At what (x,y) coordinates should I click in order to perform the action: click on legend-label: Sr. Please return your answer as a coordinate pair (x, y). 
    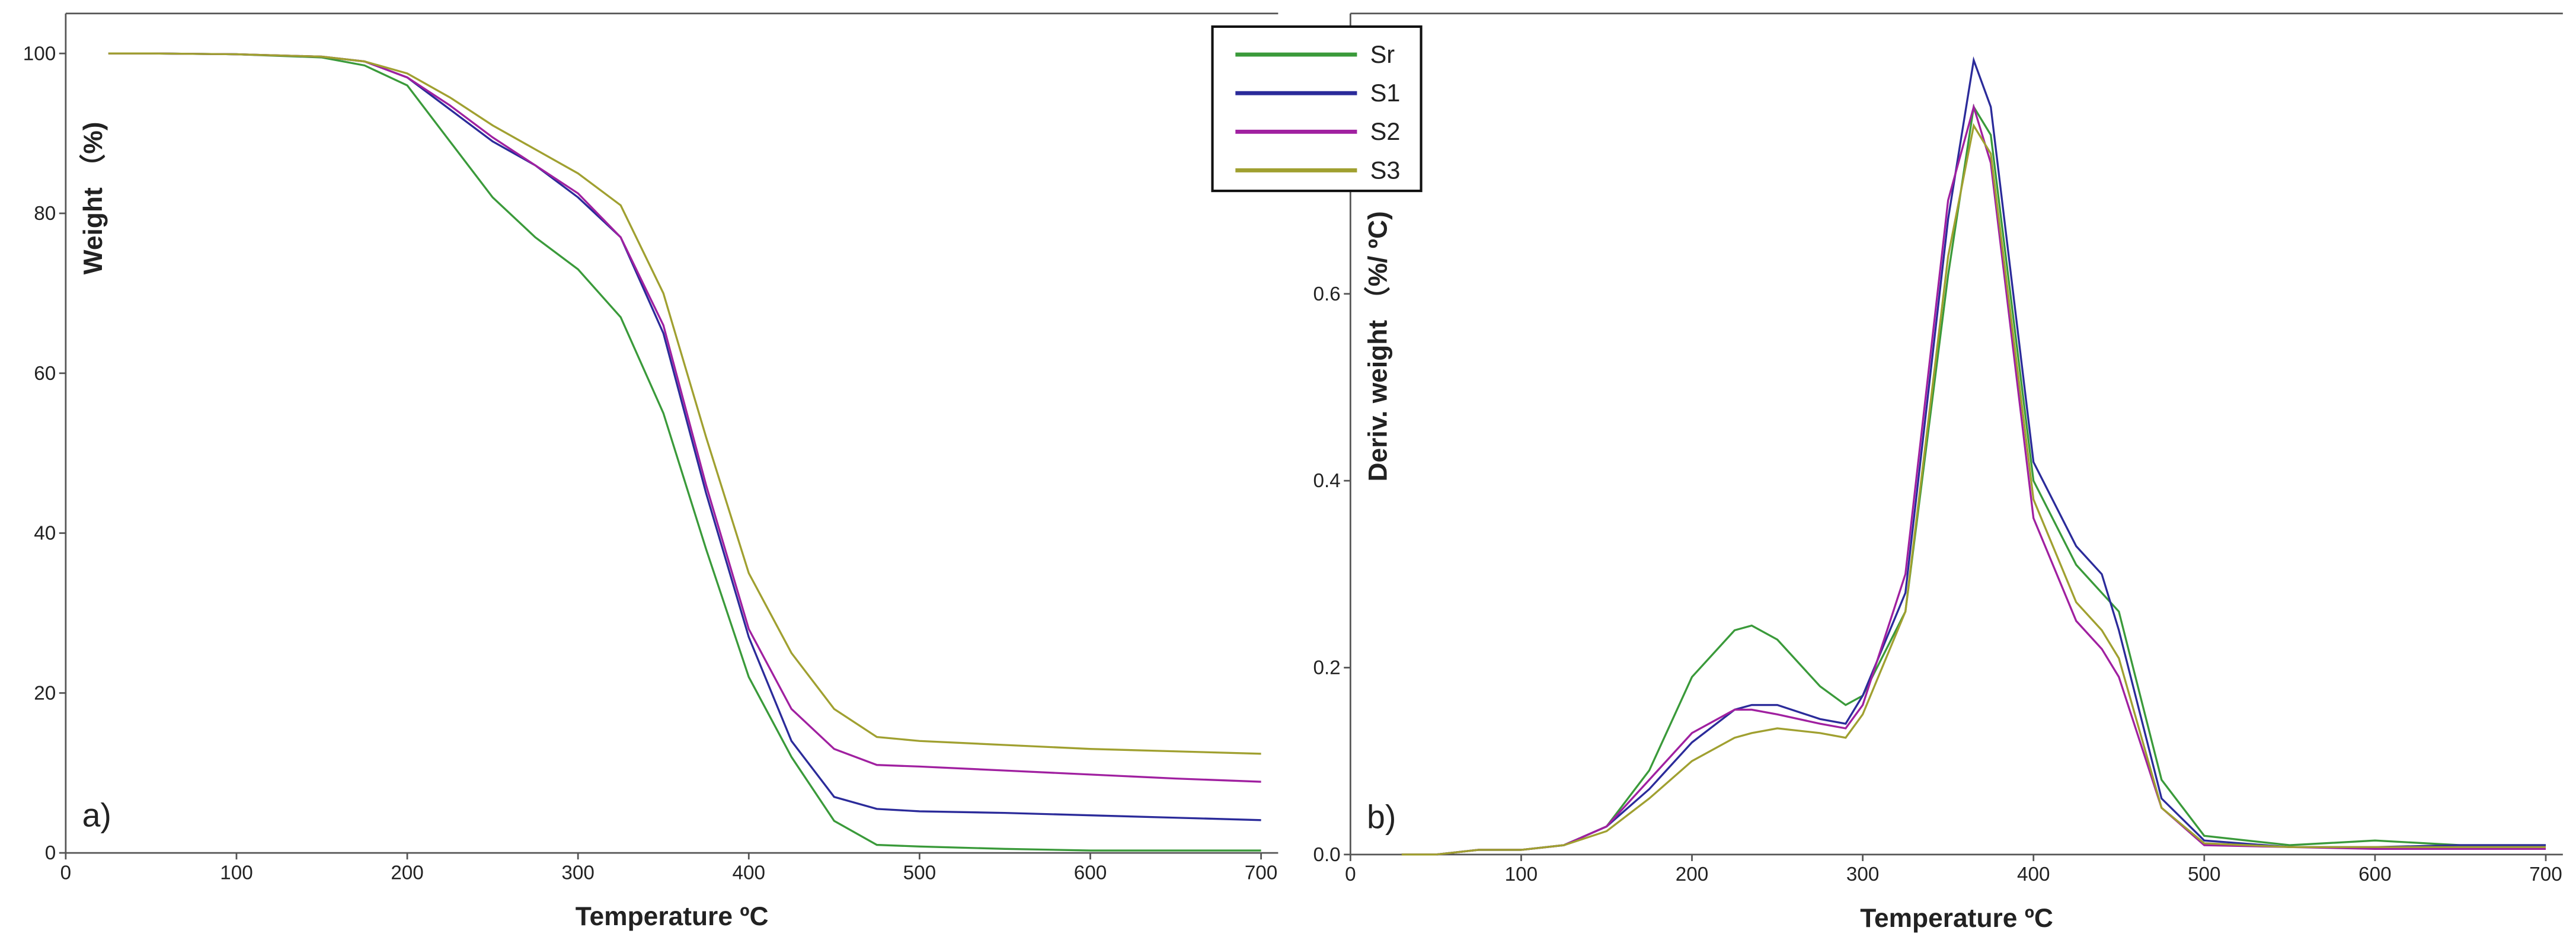
    Looking at the image, I should click on (1382, 54).